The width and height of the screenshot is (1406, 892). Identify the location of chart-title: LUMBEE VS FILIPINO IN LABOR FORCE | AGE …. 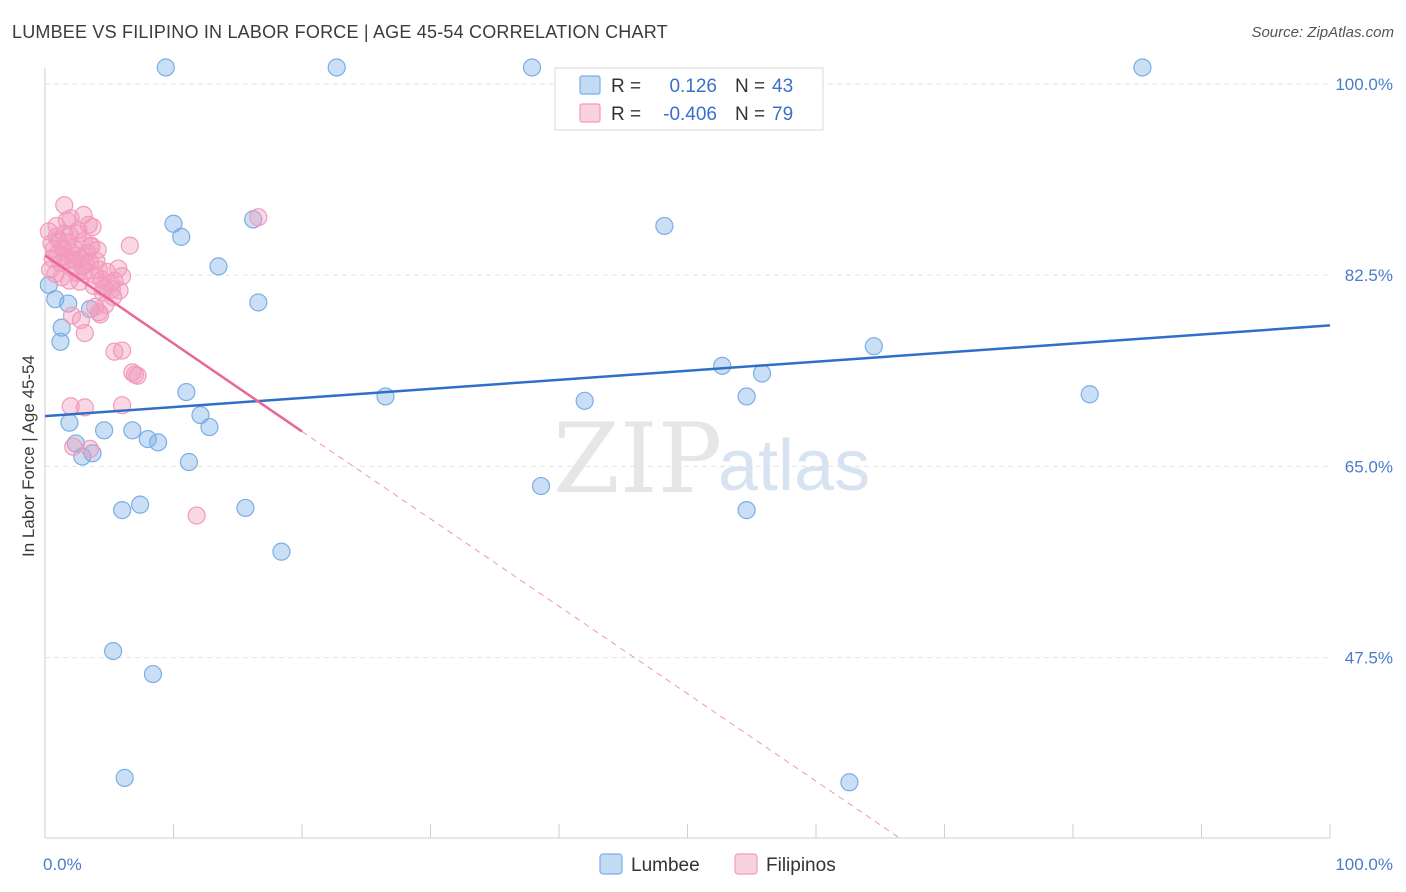
(340, 32).